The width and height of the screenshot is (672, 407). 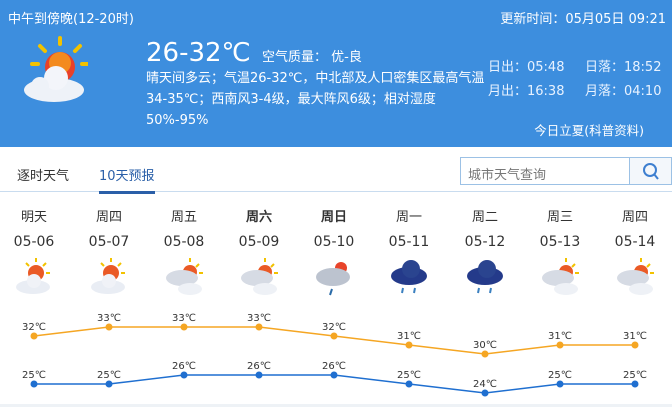 I want to click on search-icon, so click(x=651, y=171).